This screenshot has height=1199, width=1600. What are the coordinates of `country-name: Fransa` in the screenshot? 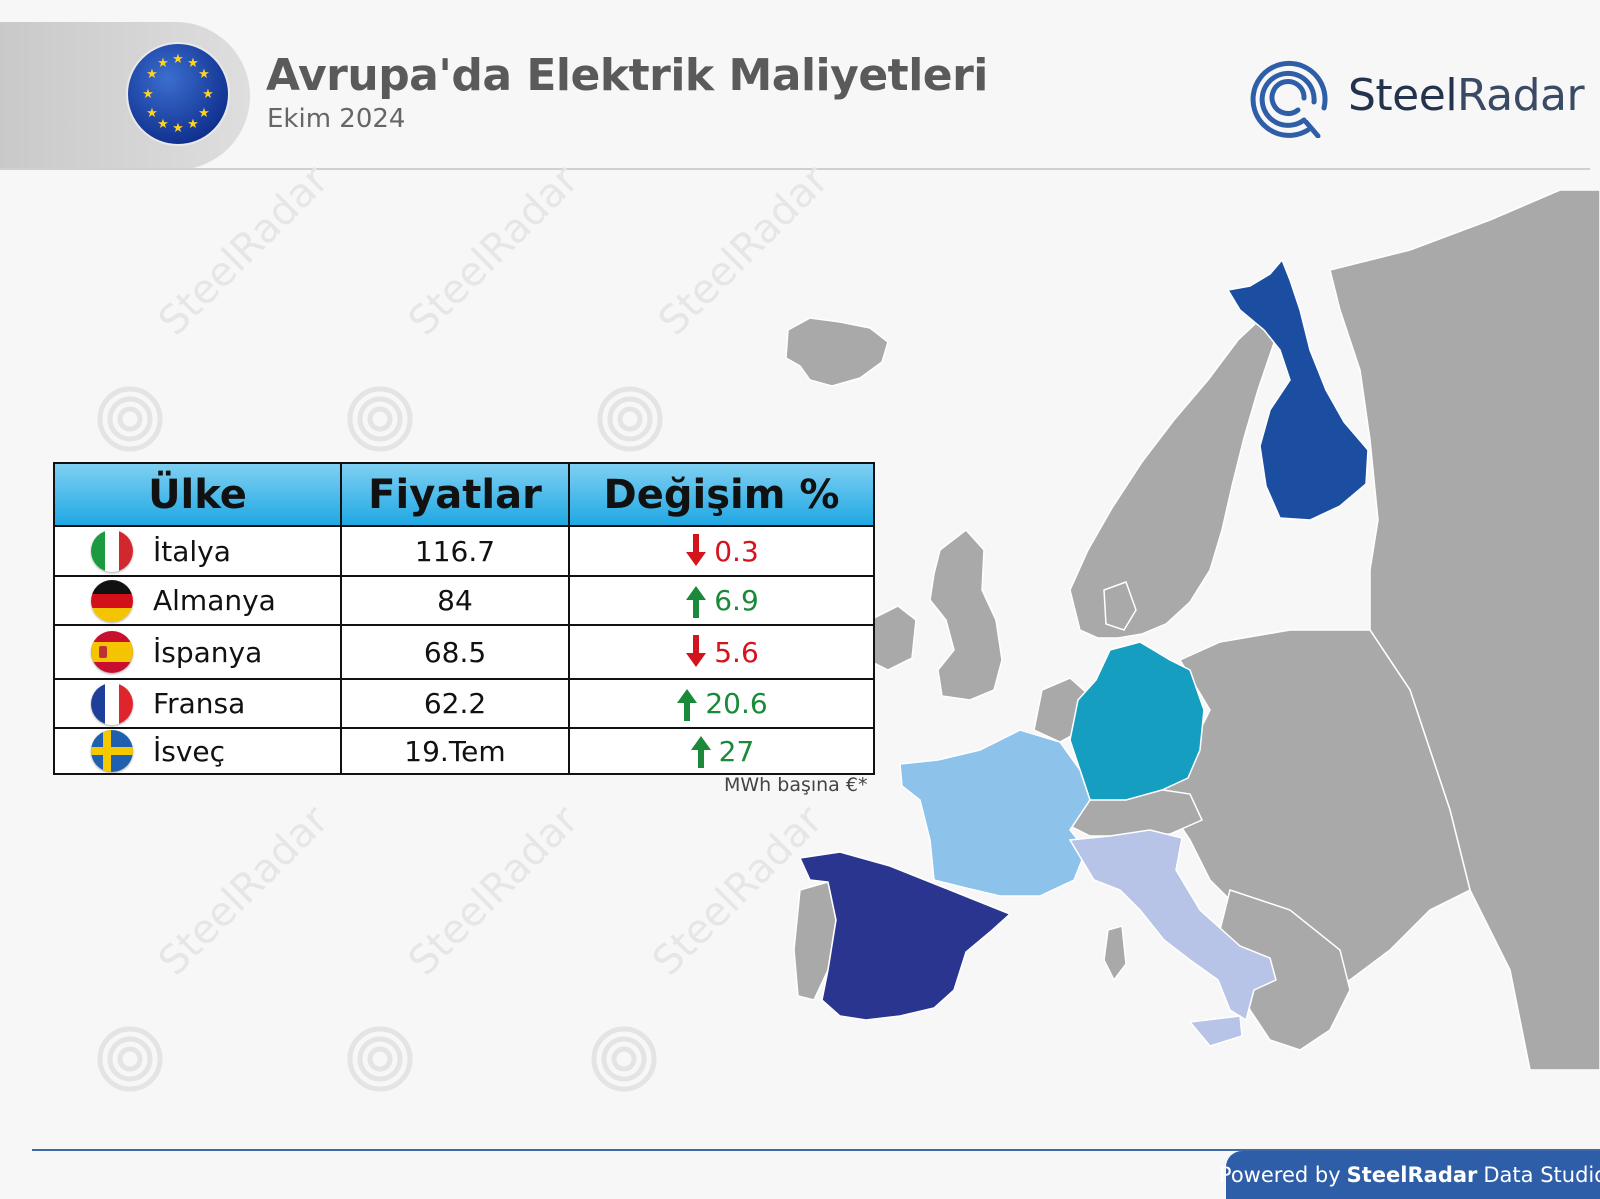 It's located at (199, 703).